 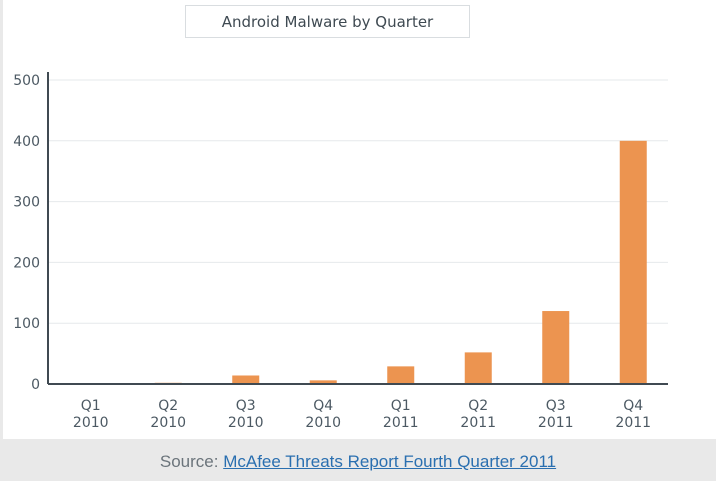 What do you see at coordinates (26, 203) in the screenshot?
I see `y-tick-label: 300` at bounding box center [26, 203].